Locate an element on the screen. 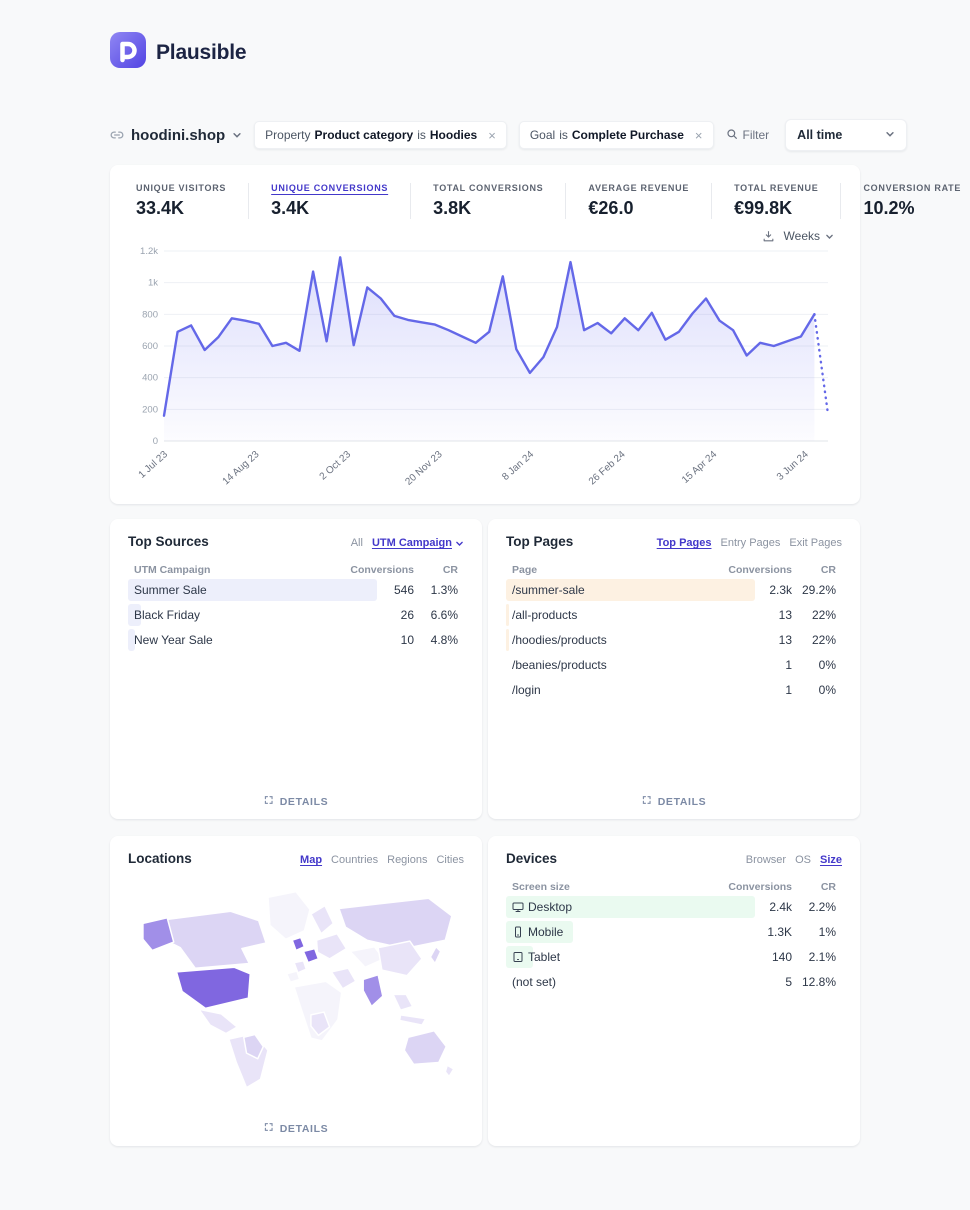 This screenshot has width=970, height=1210. header: Plausible is located at coordinates (485, 52).